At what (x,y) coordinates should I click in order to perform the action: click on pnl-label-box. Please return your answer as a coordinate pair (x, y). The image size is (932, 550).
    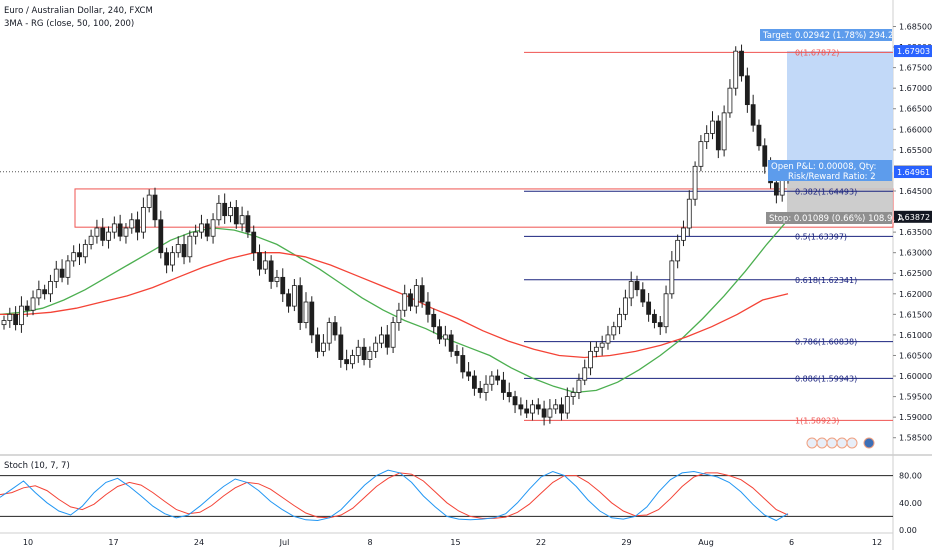
    Looking at the image, I should click on (830, 170).